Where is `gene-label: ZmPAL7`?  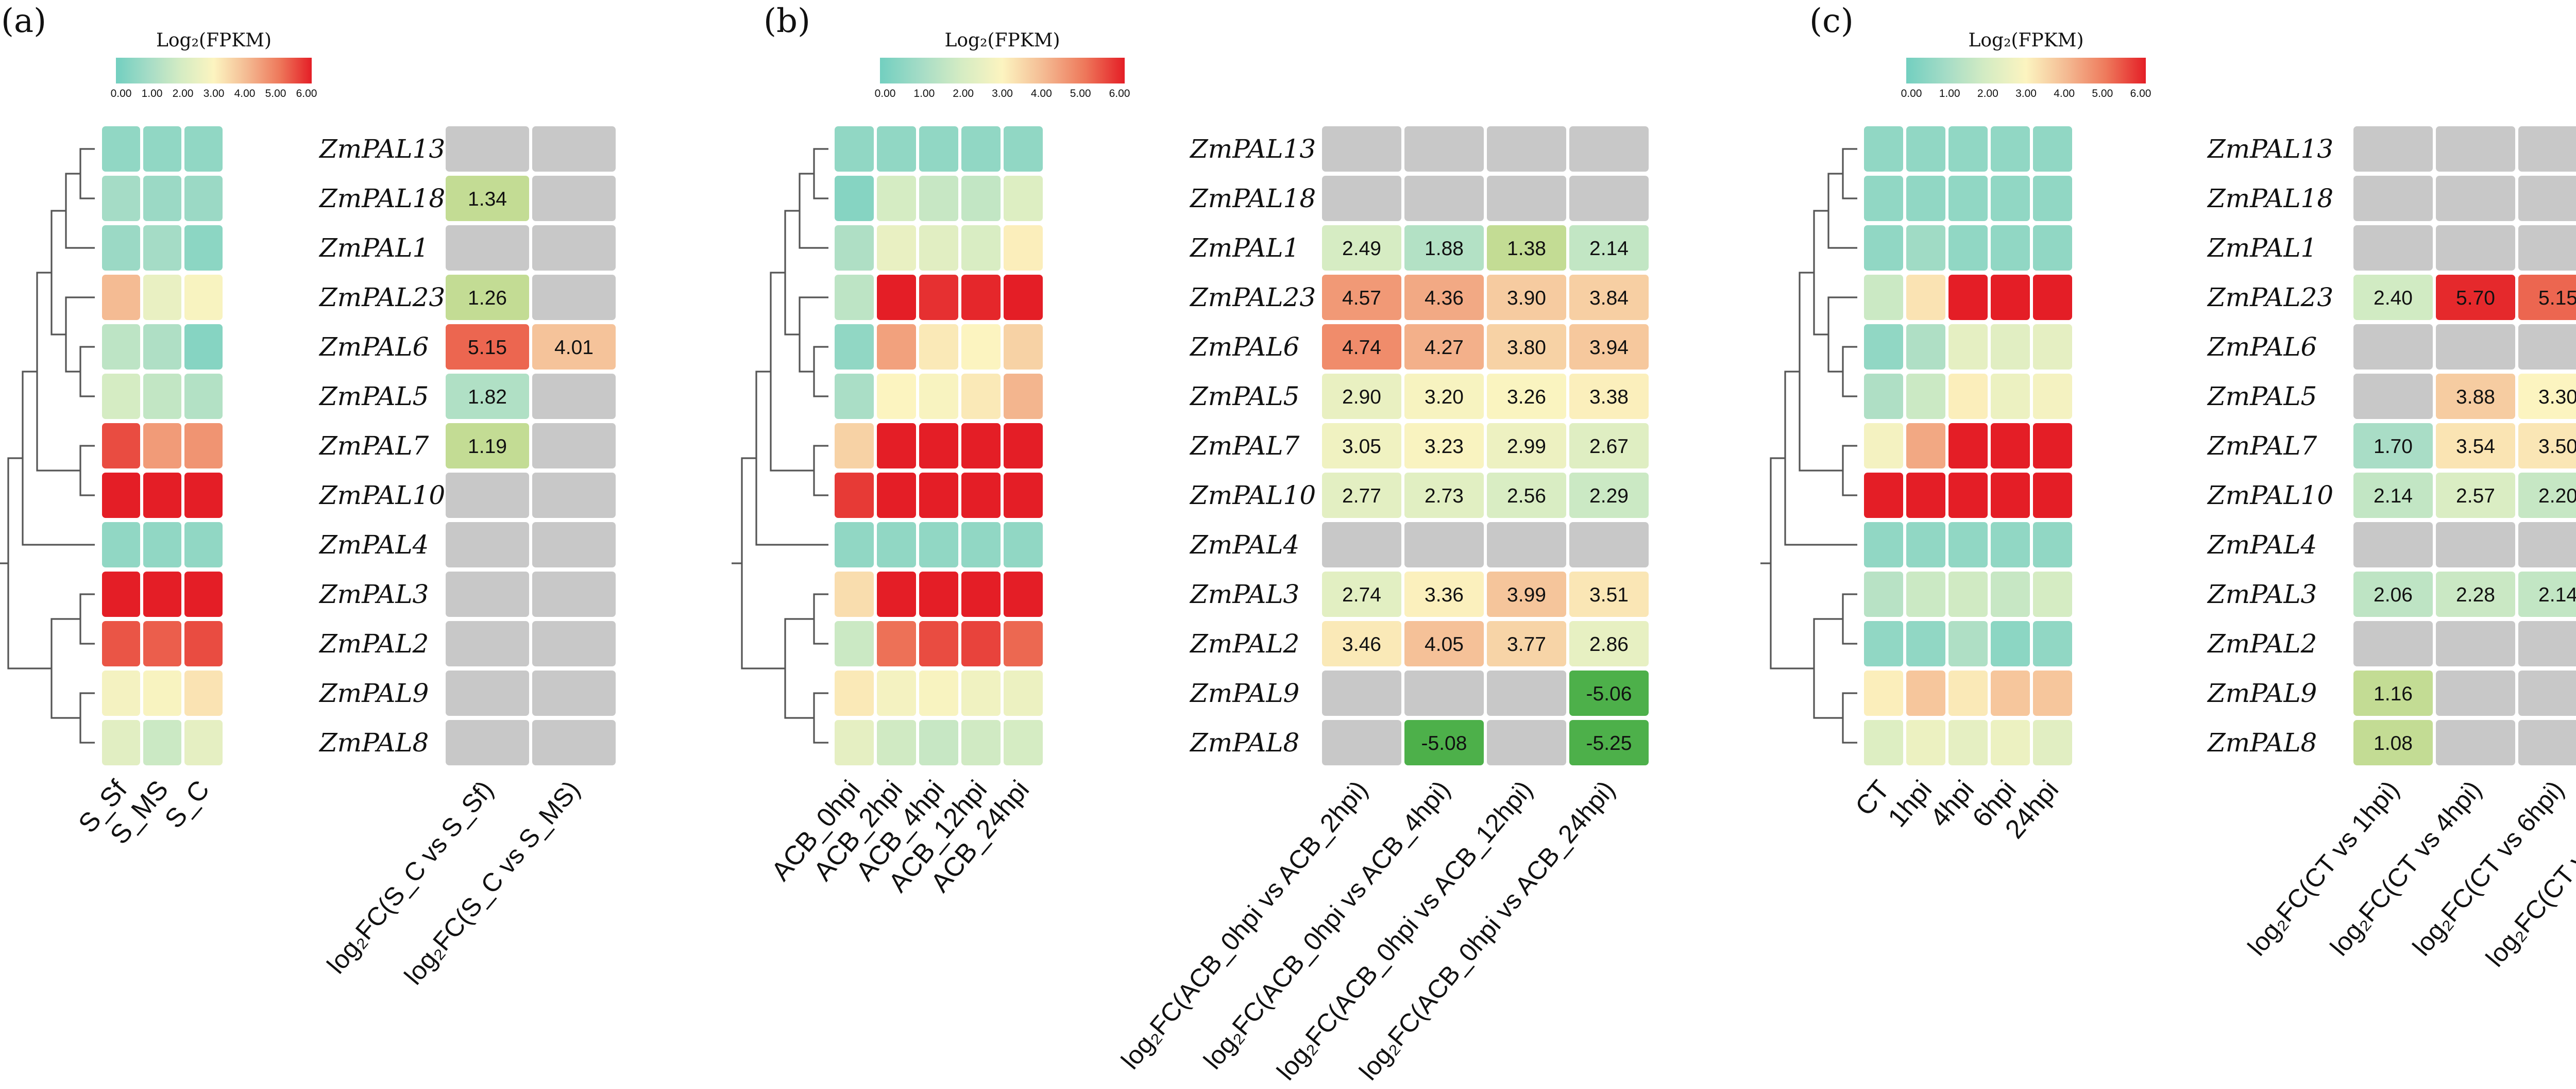
gene-label: ZmPAL7 is located at coordinates (1244, 446).